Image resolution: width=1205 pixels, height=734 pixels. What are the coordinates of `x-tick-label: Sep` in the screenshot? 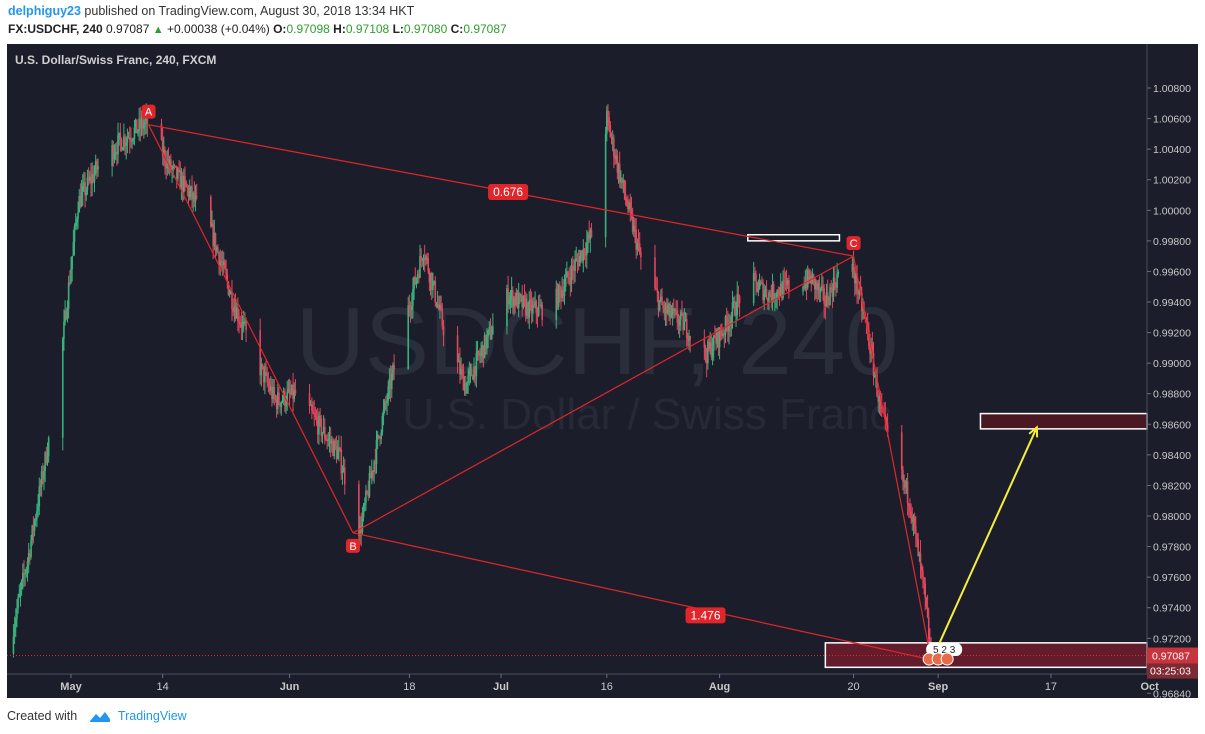 It's located at (938, 687).